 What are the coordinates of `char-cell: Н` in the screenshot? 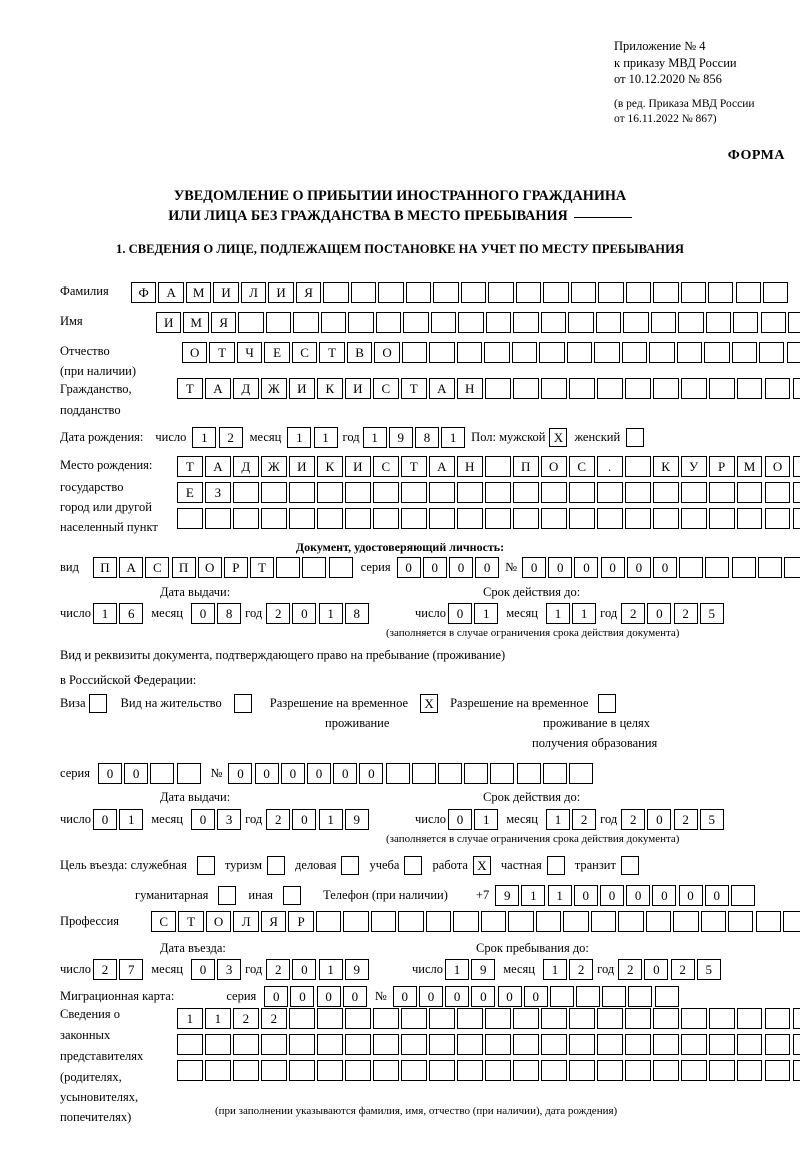 It's located at (469, 388).